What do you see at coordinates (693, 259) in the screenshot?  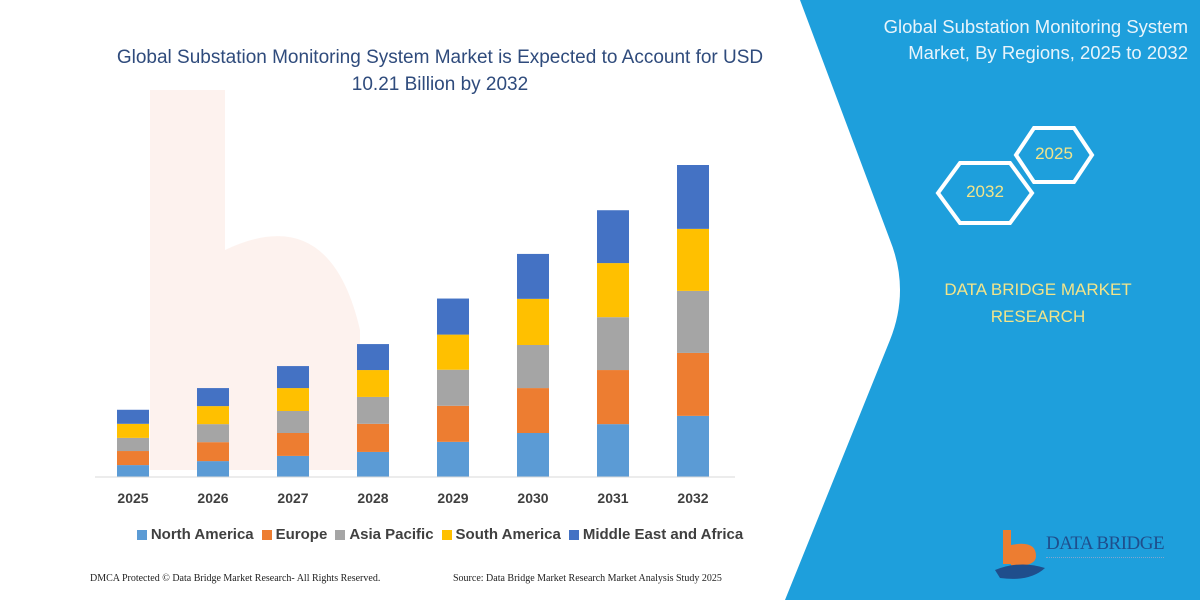 I see `bar-segment-2032-south-america` at bounding box center [693, 259].